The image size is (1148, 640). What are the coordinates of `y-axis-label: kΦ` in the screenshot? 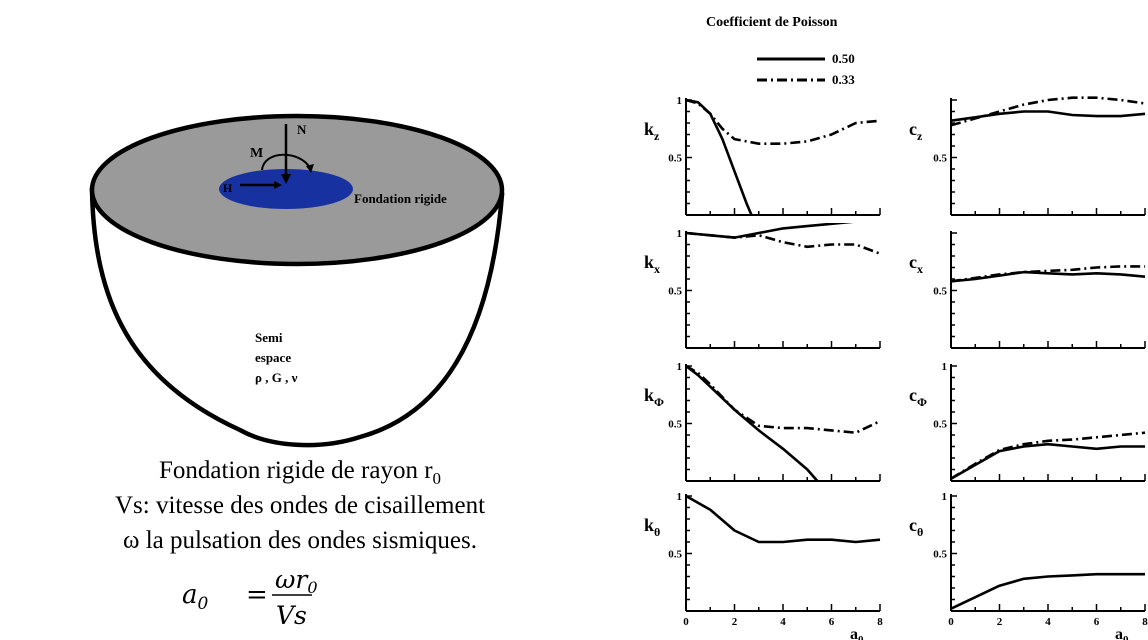 It's located at (654, 397).